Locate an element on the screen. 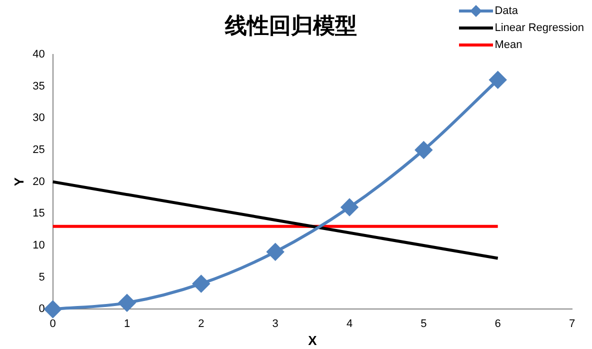 This screenshot has height=349, width=592. chart-title: 线性回归模型 is located at coordinates (290, 25).